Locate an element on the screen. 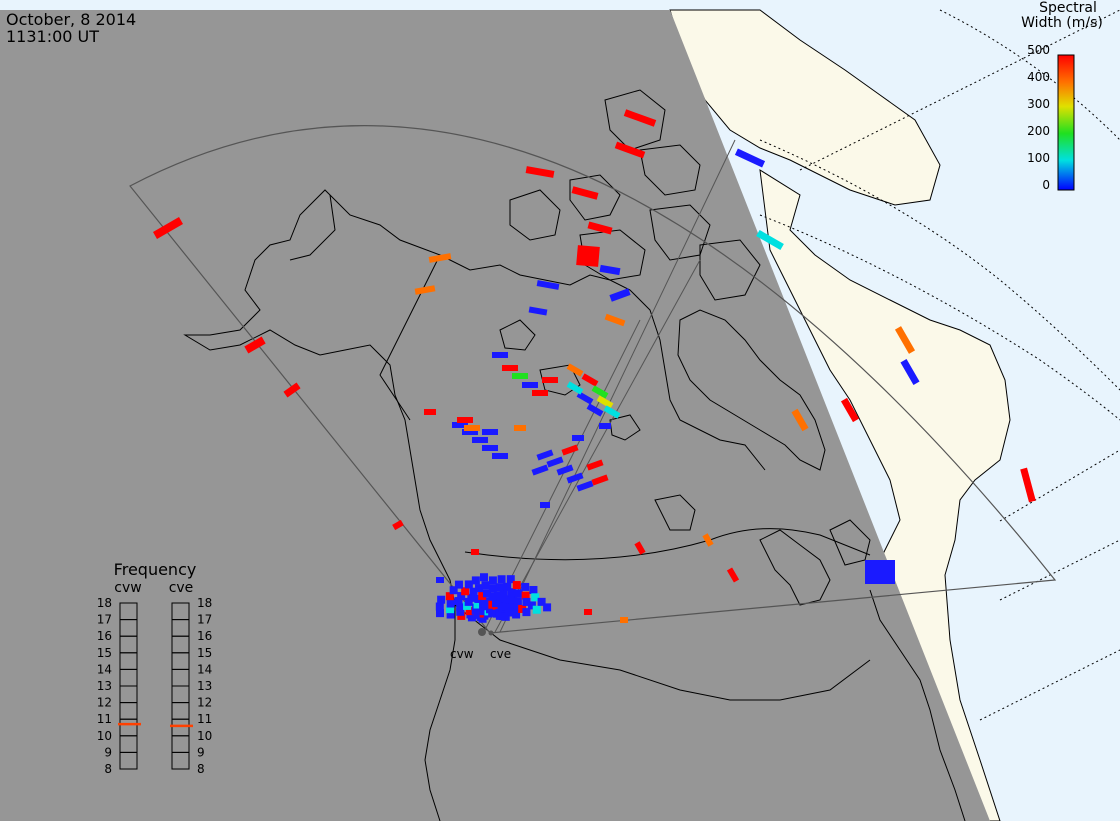 This screenshot has width=1120, height=821. radar-site-cvw-marker is located at coordinates (482, 632).